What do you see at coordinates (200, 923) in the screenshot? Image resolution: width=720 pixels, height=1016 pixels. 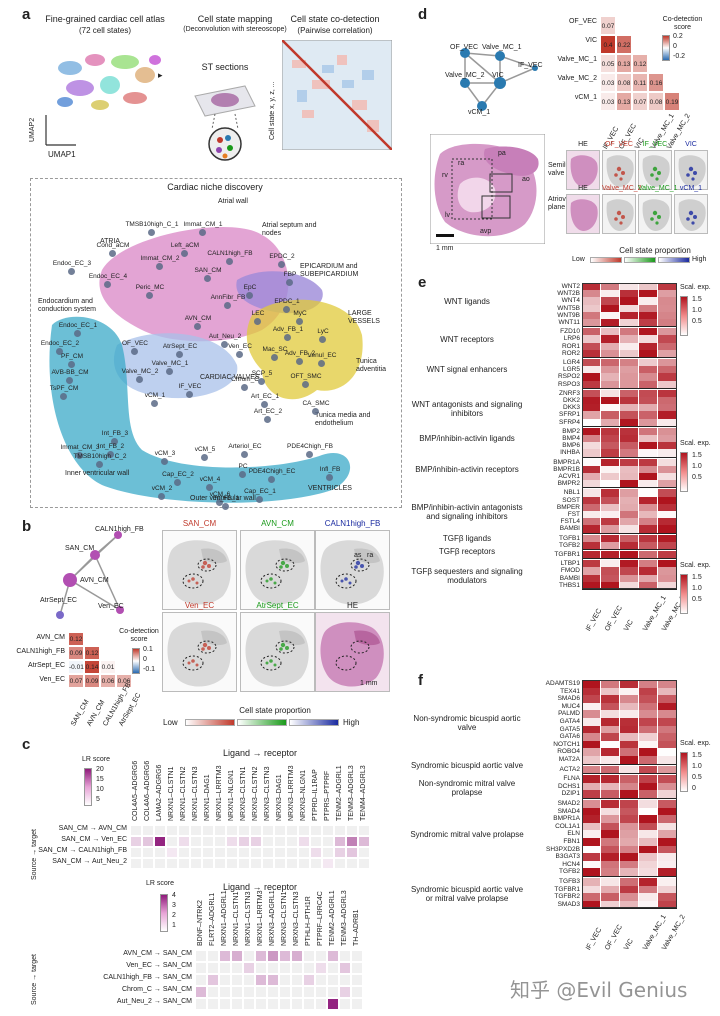 I see `c-col-label: BDNF–NTRK2` at bounding box center [200, 923].